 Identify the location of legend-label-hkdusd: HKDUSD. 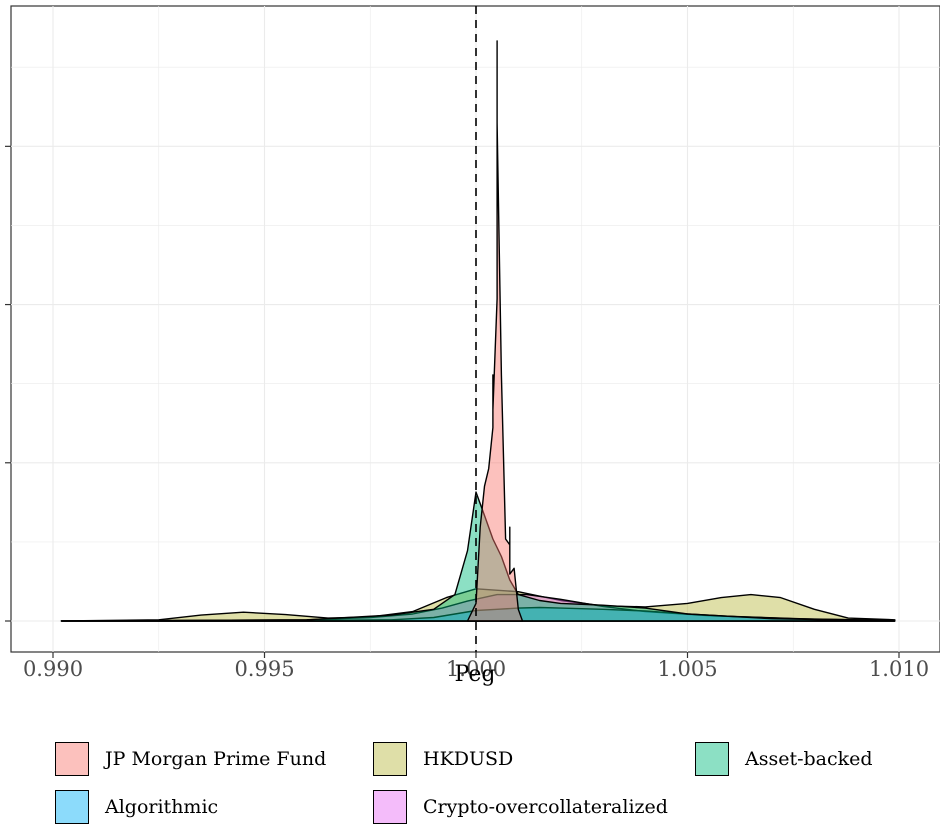
(468, 759).